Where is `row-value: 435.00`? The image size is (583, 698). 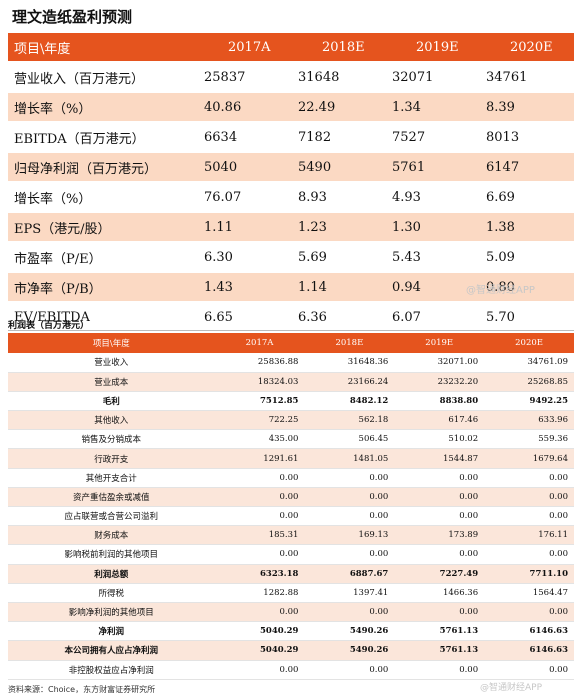
row-value: 435.00 is located at coordinates (259, 439).